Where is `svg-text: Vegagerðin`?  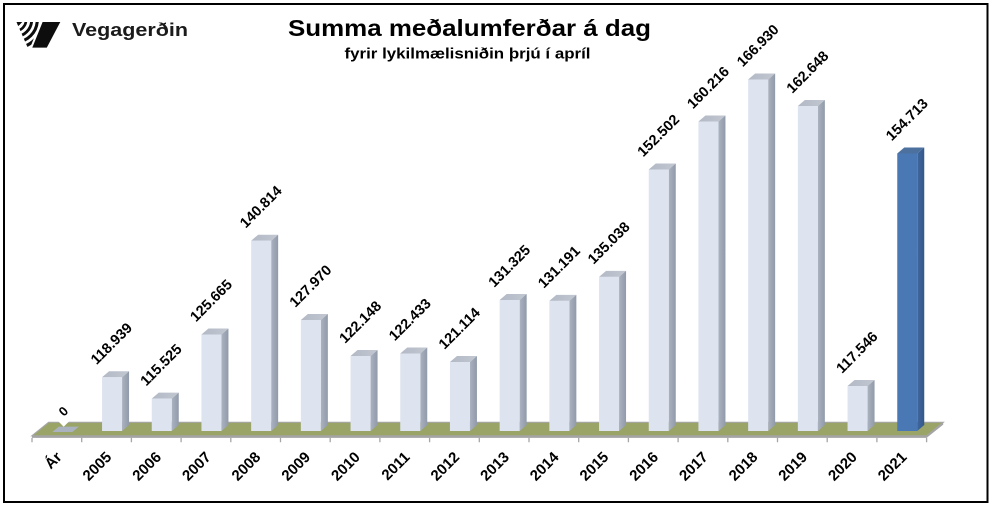
svg-text: Vegagerðin is located at coordinates (130, 29).